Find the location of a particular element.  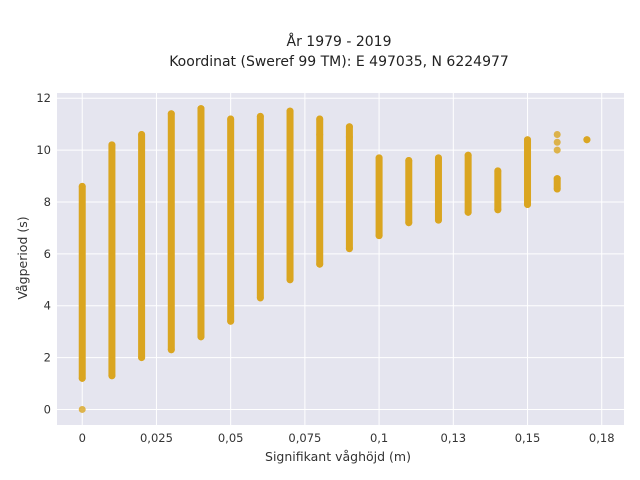

x-tick-label: 0 is located at coordinates (82, 438).